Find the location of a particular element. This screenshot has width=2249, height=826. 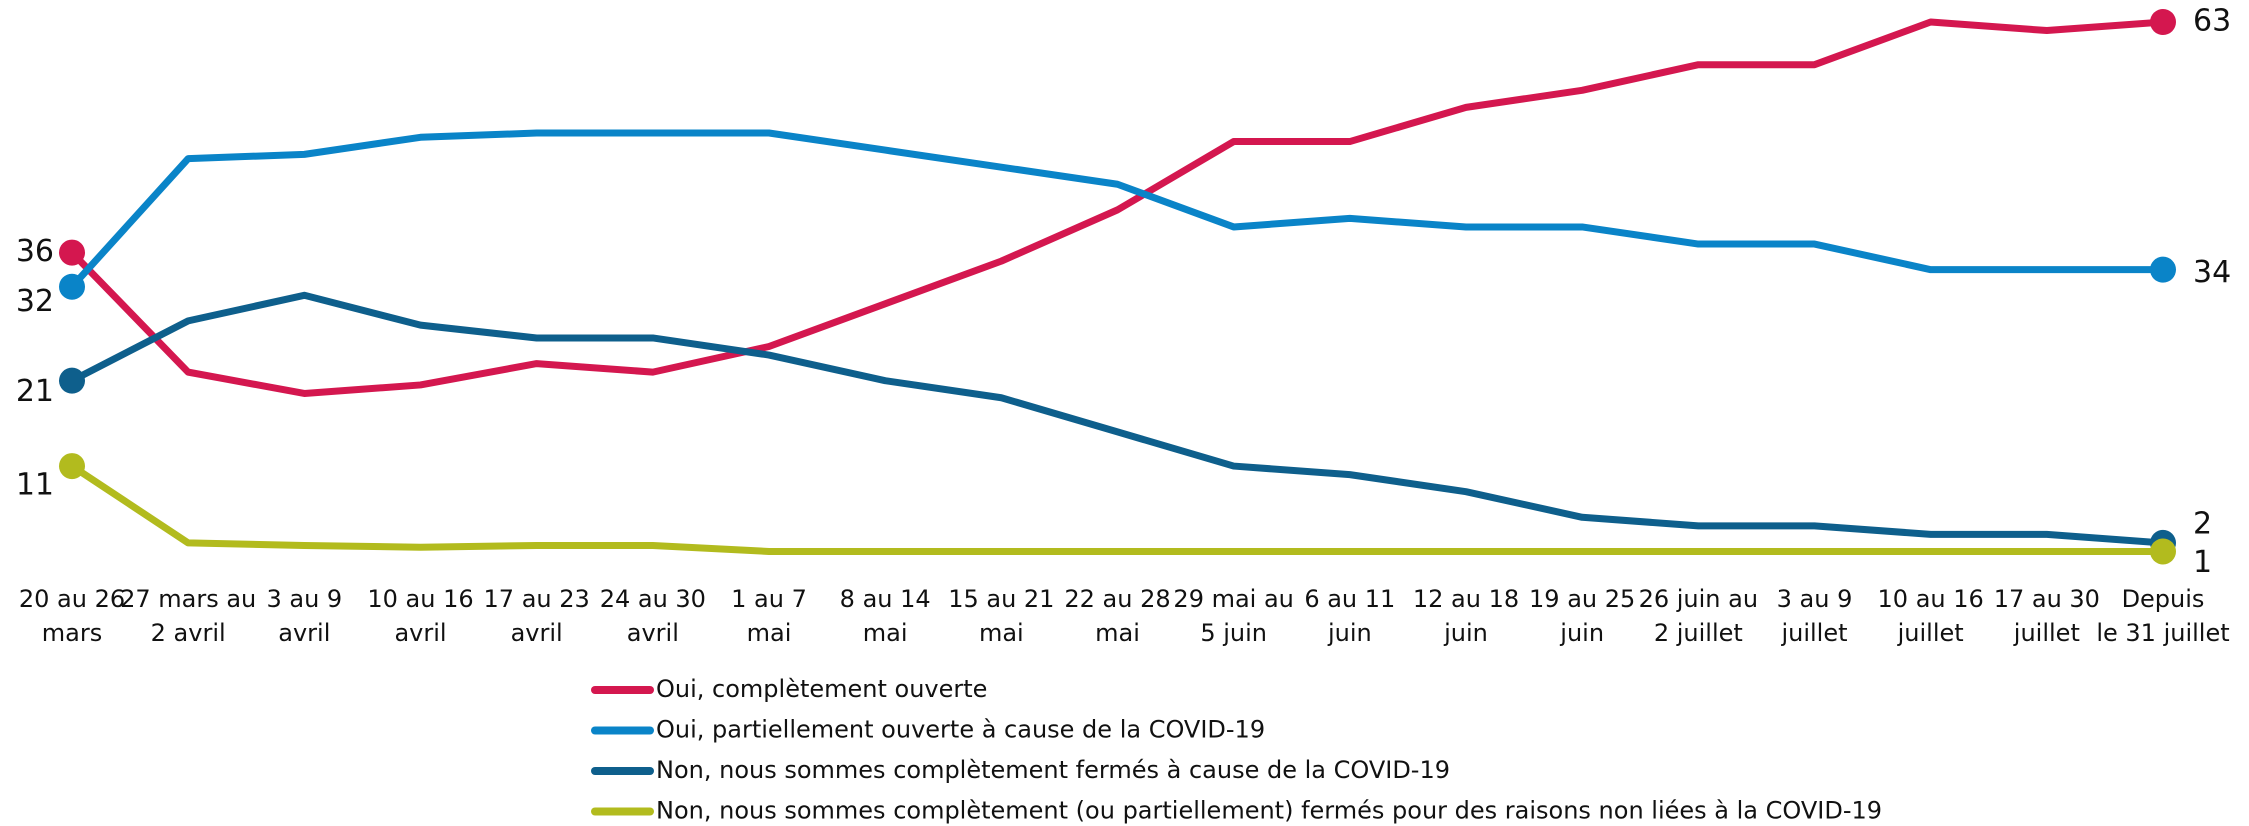

x-tick-label: mars is located at coordinates (72, 633).